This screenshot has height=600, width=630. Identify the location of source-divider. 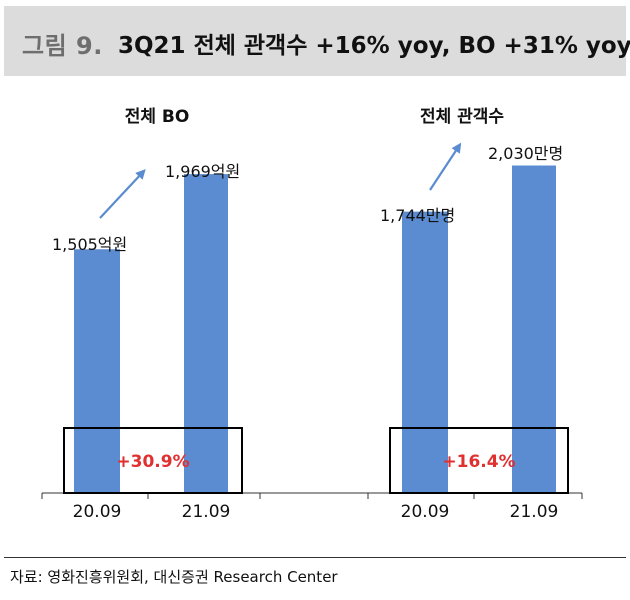
(315, 557).